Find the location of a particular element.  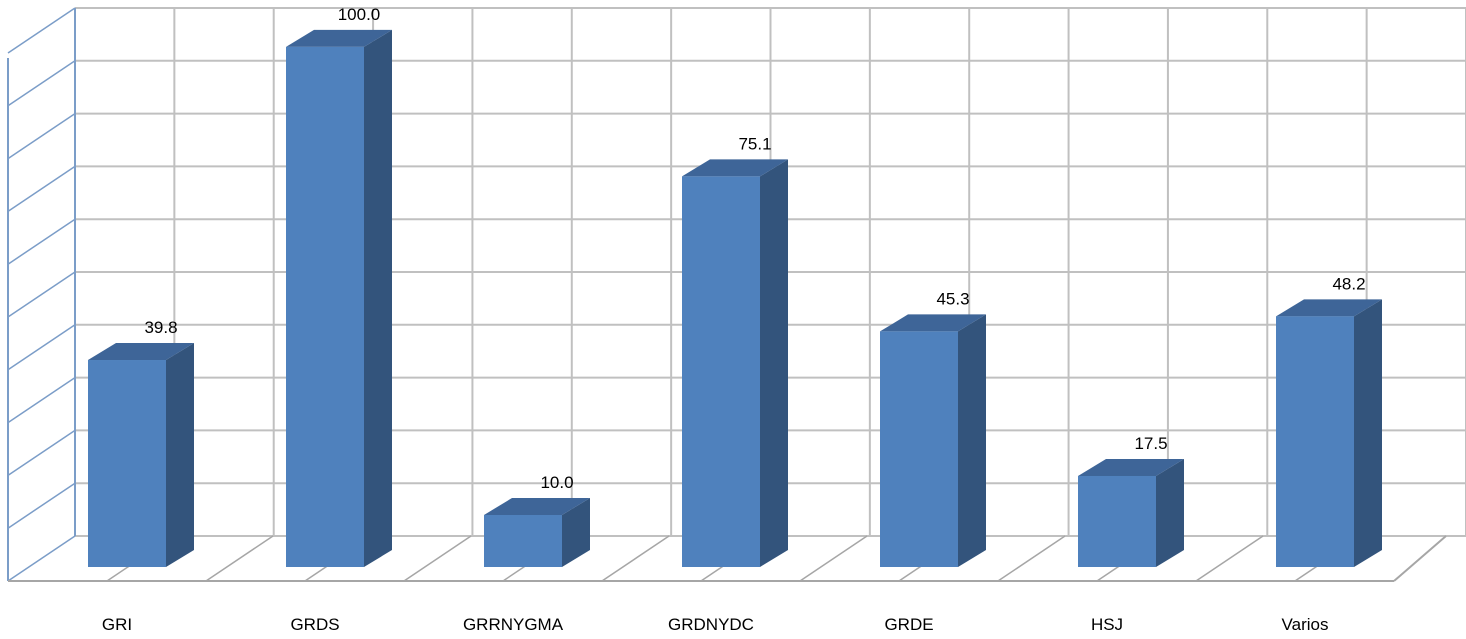

bar-varios is located at coordinates (1329, 433).